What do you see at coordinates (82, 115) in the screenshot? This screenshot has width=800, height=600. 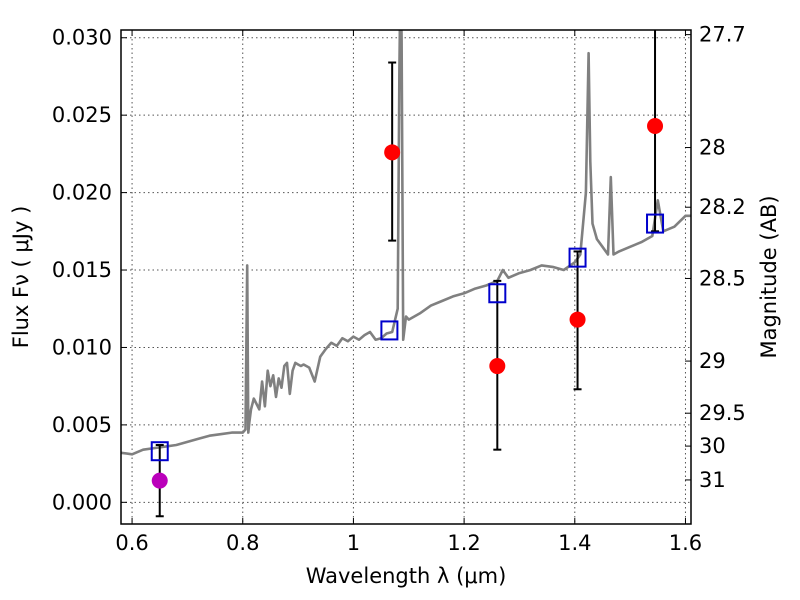 I see `y-tick-label: 0.025` at bounding box center [82, 115].